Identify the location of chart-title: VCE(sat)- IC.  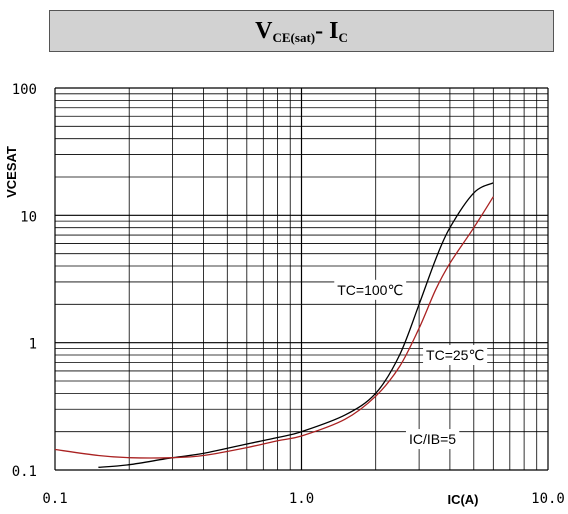
(301, 31).